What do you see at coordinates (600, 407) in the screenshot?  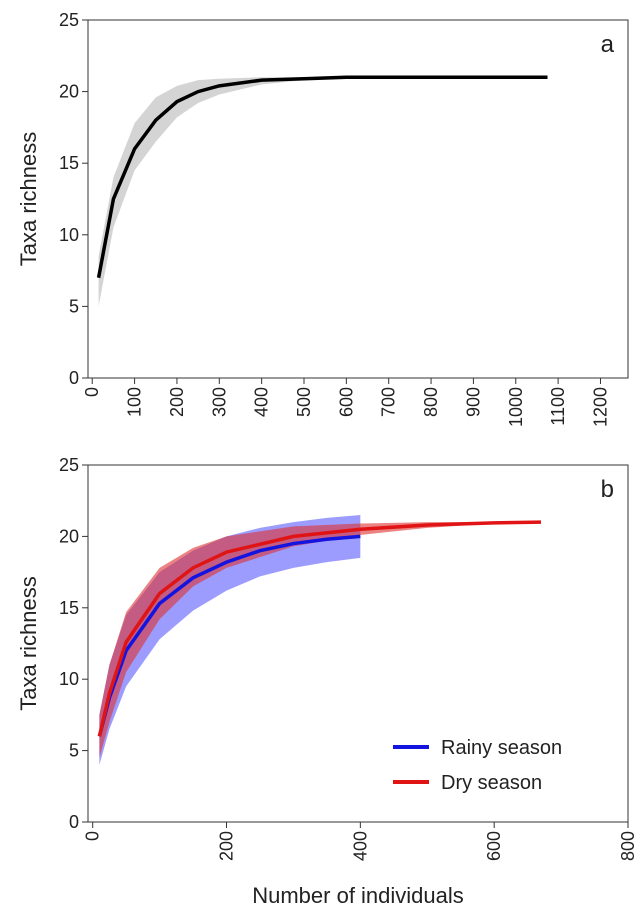 I see `x-tick-label: 1200` at bounding box center [600, 407].